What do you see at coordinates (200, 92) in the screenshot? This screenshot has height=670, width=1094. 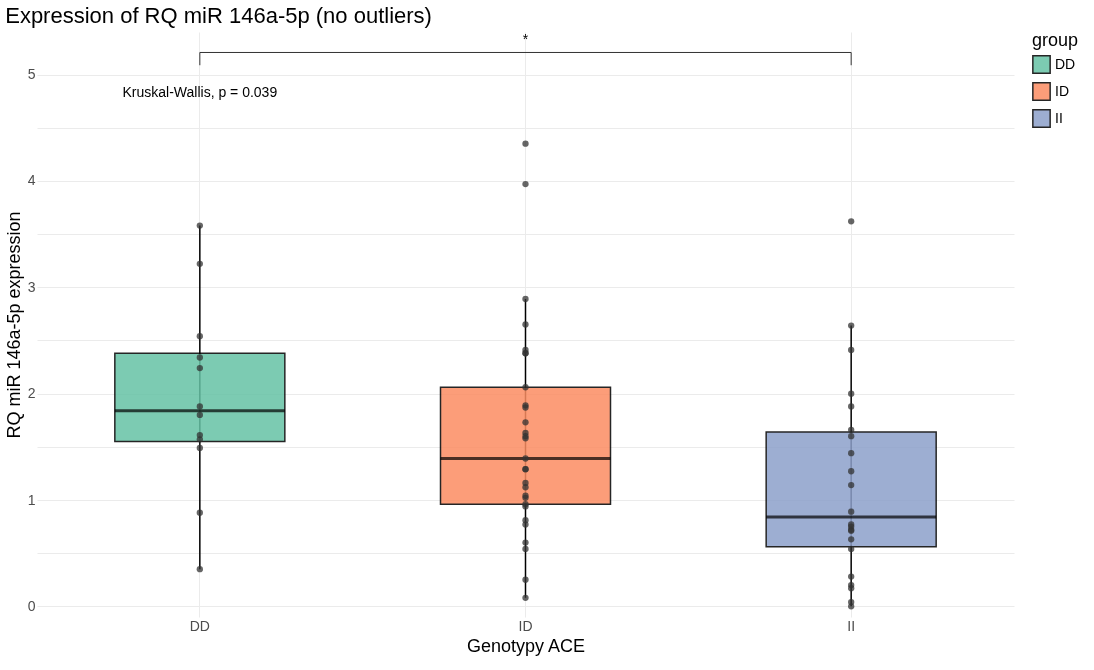 I see `annotation: Kruskal-Wallis, p = 0.039` at bounding box center [200, 92].